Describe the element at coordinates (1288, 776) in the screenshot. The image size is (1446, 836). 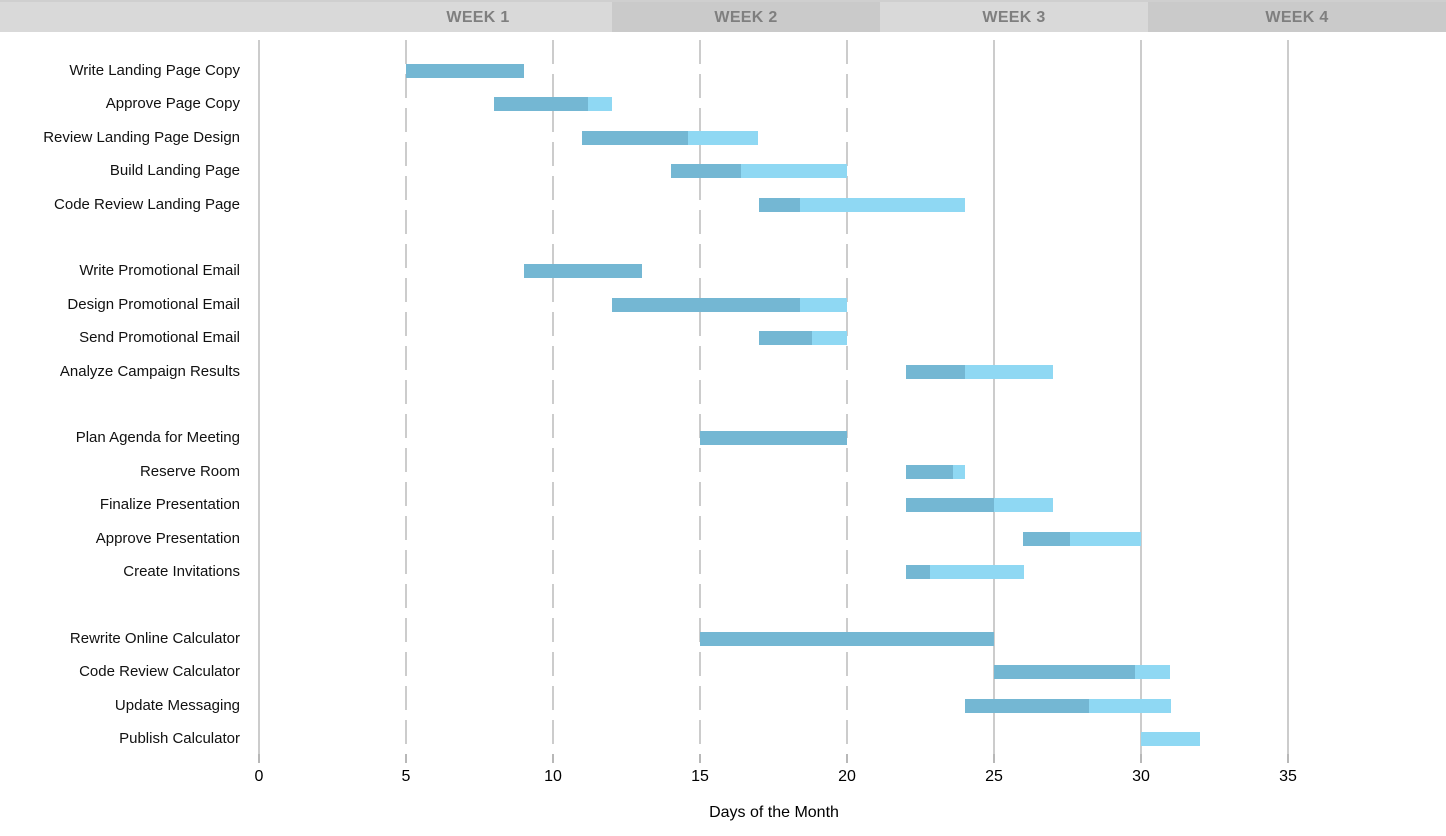
I see `x-tick-label: 35` at that location.